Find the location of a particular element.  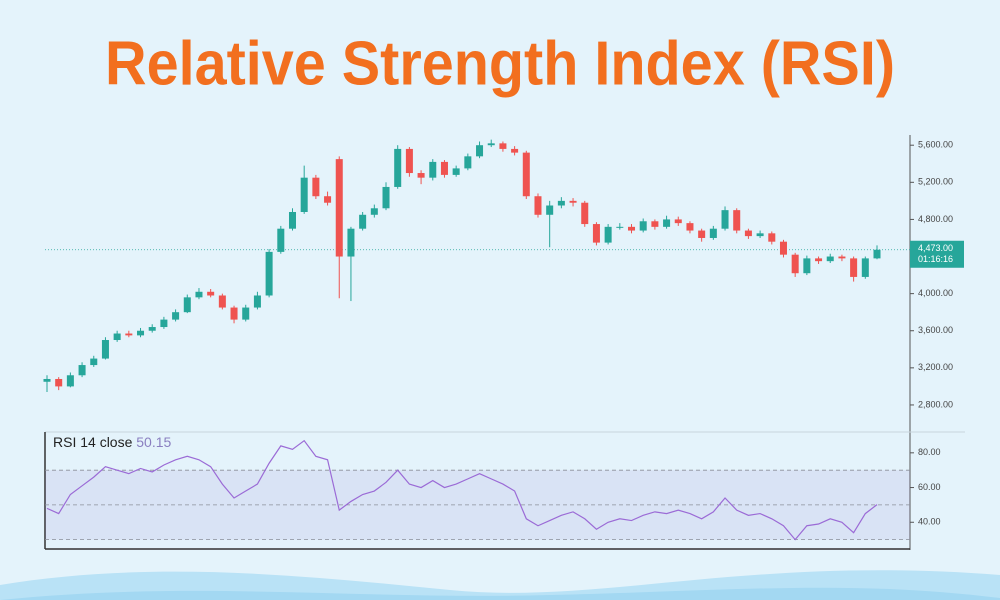

y-tick-label: 5,600.00 is located at coordinates (935, 145).